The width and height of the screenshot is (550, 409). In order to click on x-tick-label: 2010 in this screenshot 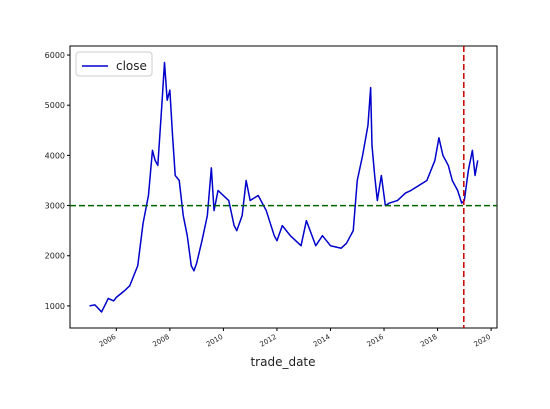, I will do `click(214, 341)`.